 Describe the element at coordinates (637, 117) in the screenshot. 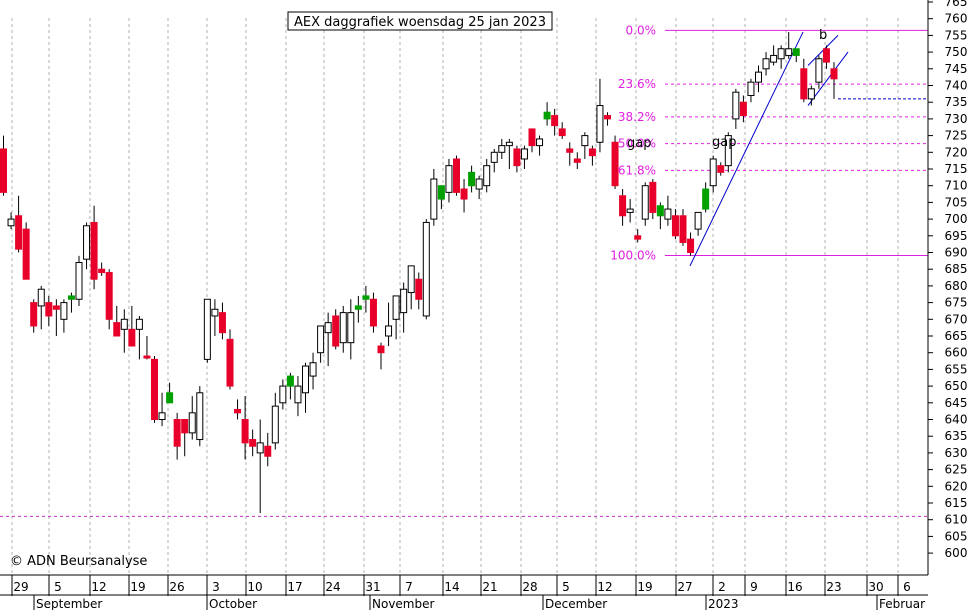

I see `fib-level-label: 38.2%` at that location.